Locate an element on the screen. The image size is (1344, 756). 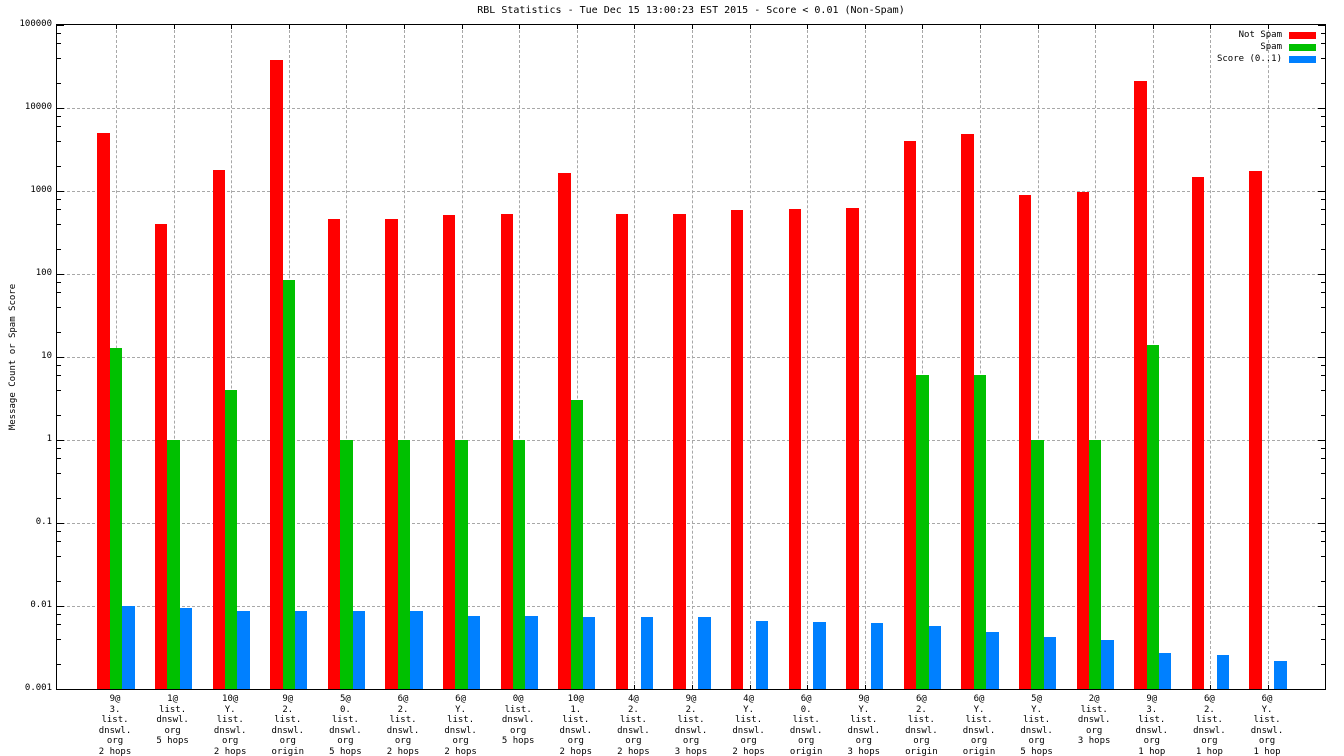
y-tick-label: 0.01 is located at coordinates (41, 605).